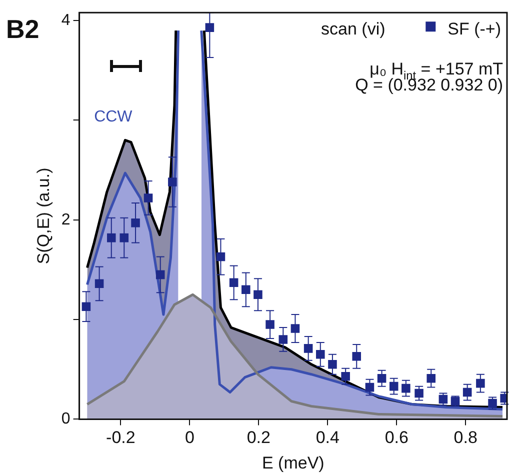  What do you see at coordinates (43, 216) in the screenshot?
I see `y-axis-title: S(Q,E) (a.u.)` at bounding box center [43, 216].